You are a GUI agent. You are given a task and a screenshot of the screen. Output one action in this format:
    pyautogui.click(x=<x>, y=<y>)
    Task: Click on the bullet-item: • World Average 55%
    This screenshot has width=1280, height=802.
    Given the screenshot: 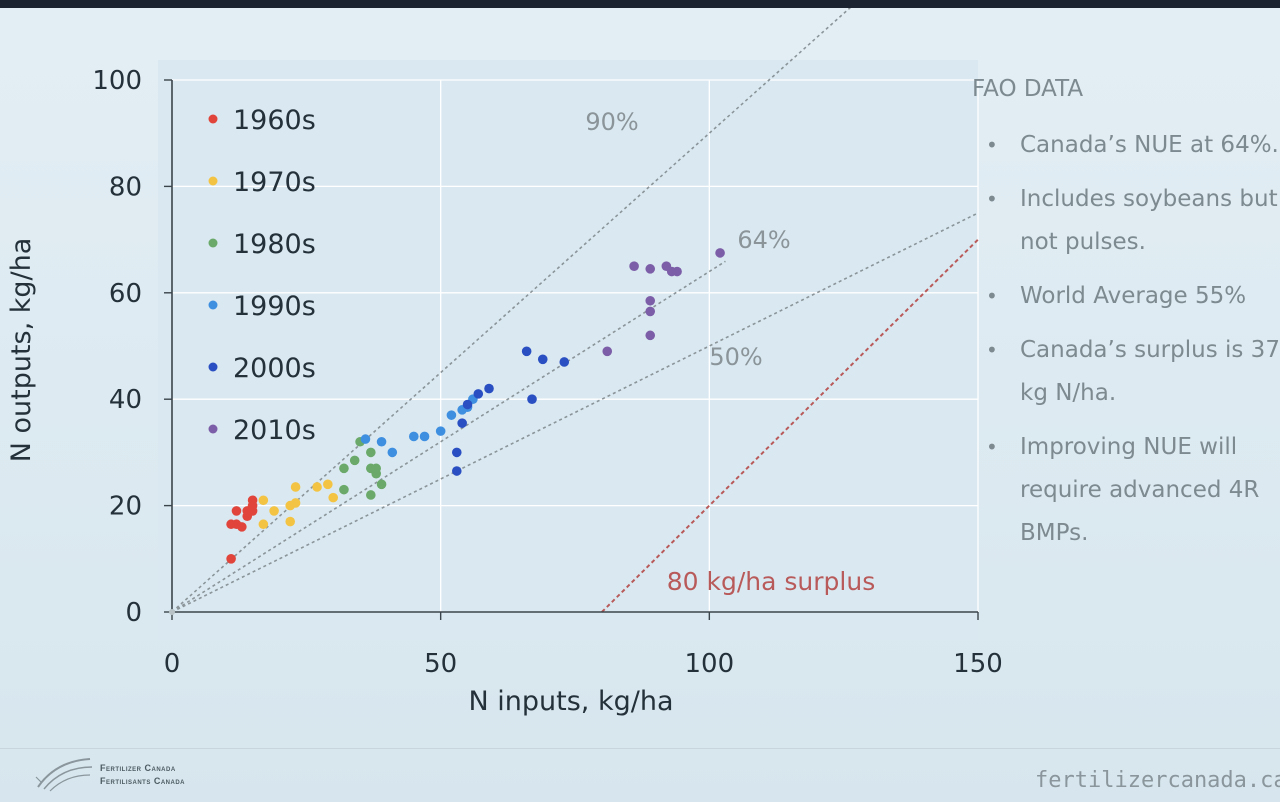 What is the action you would take?
    pyautogui.click(x=1124, y=296)
    